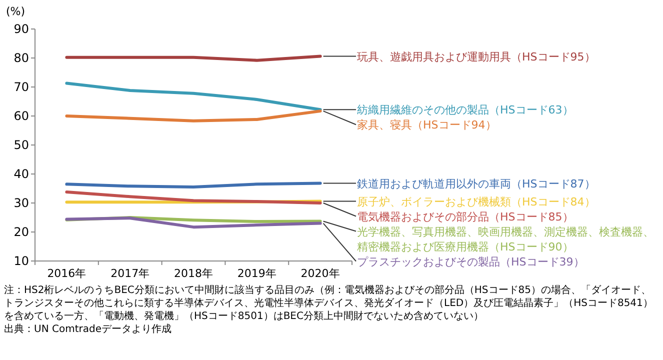  Describe the element at coordinates (21, 232) in the screenshot. I see `y-tick-label: 20` at that location.